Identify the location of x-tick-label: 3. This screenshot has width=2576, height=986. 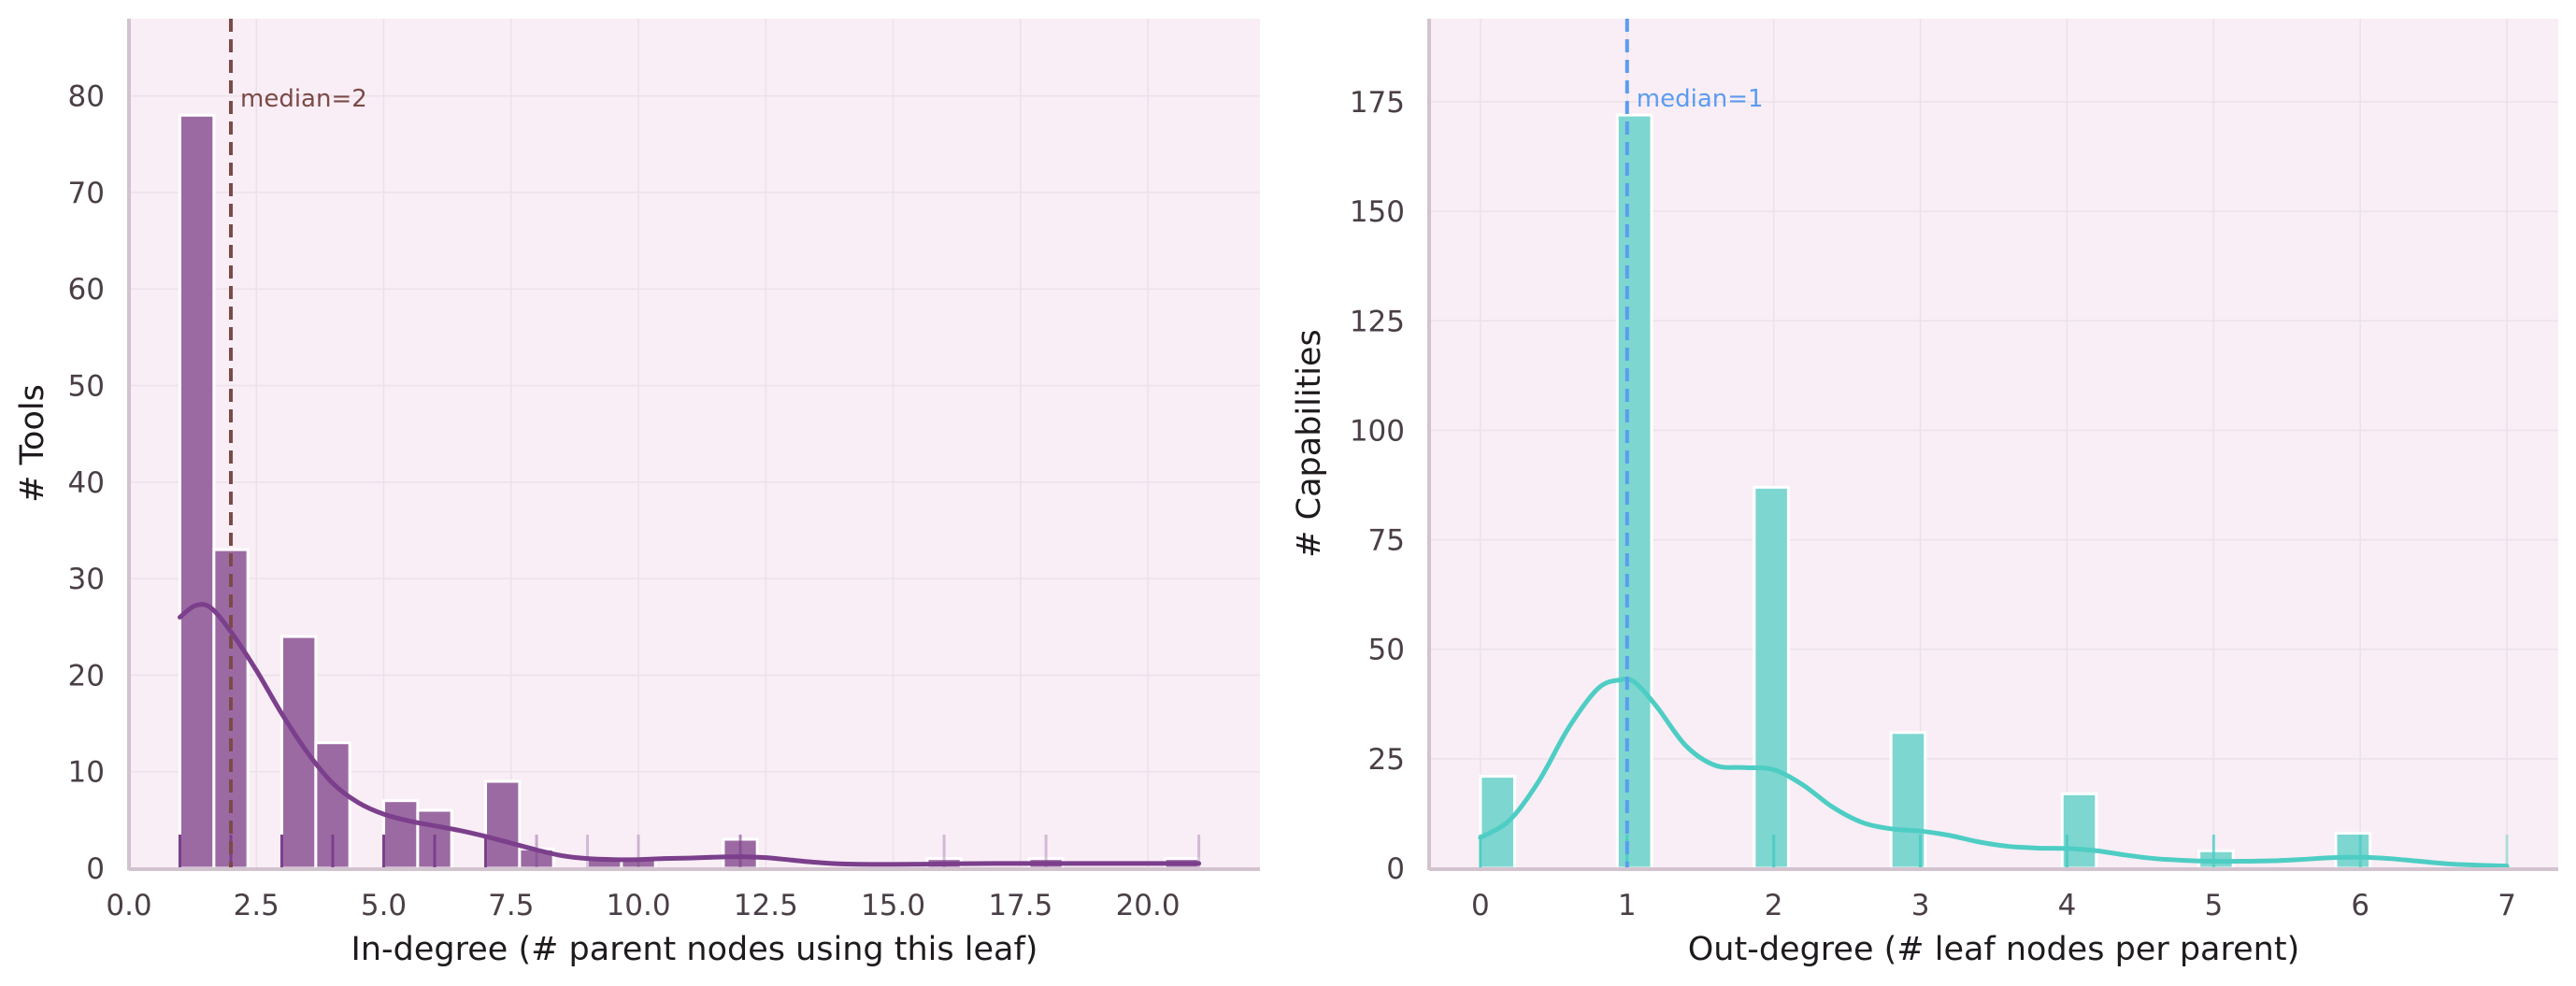
(1920, 905).